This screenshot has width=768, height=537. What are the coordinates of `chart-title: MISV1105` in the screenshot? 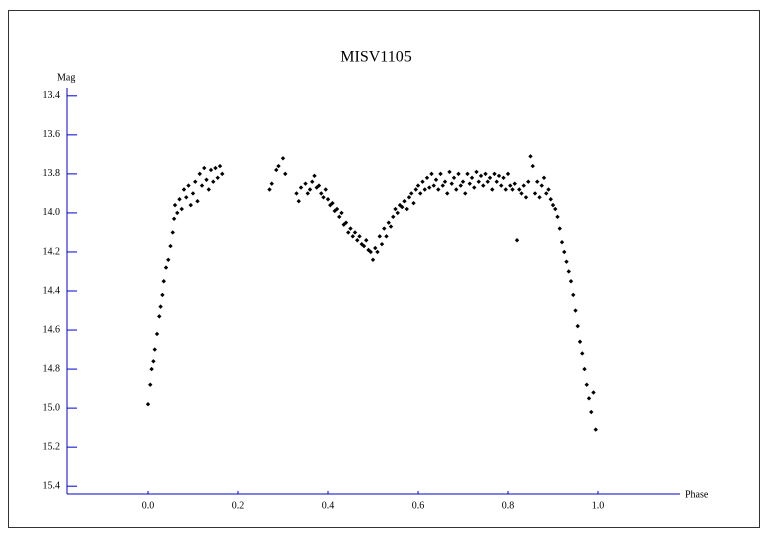 It's located at (375, 57).